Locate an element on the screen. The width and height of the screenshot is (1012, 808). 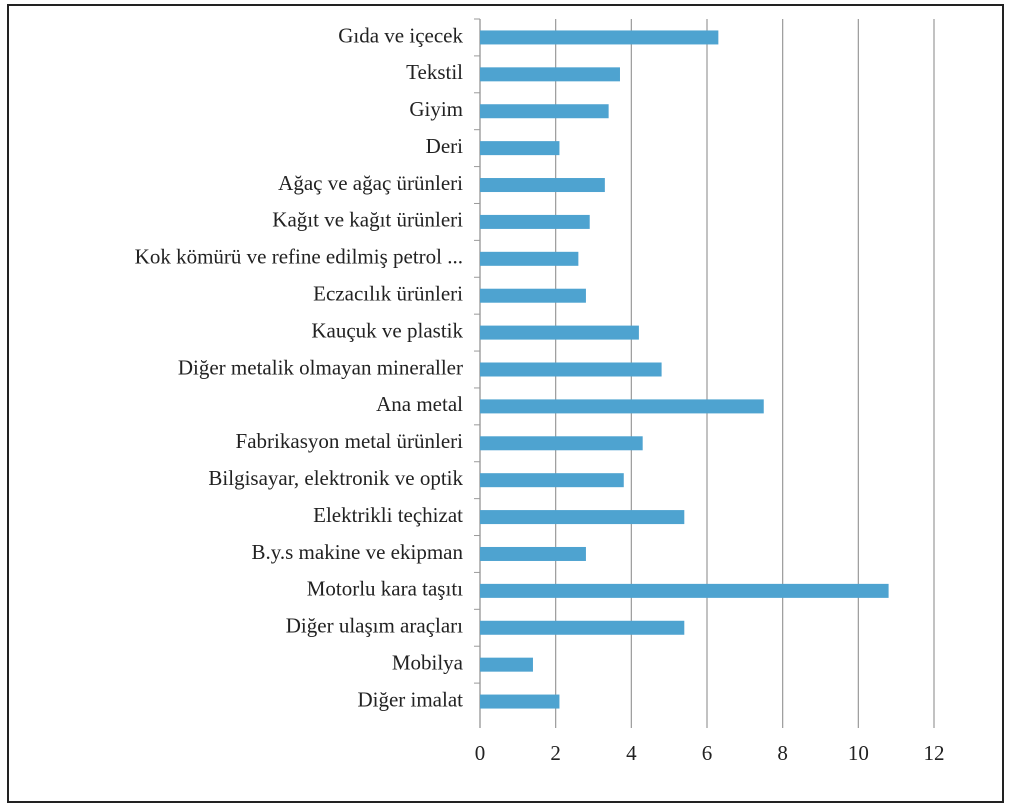
y-tick-label: Diğer ulaşım araçları is located at coordinates (374, 626).